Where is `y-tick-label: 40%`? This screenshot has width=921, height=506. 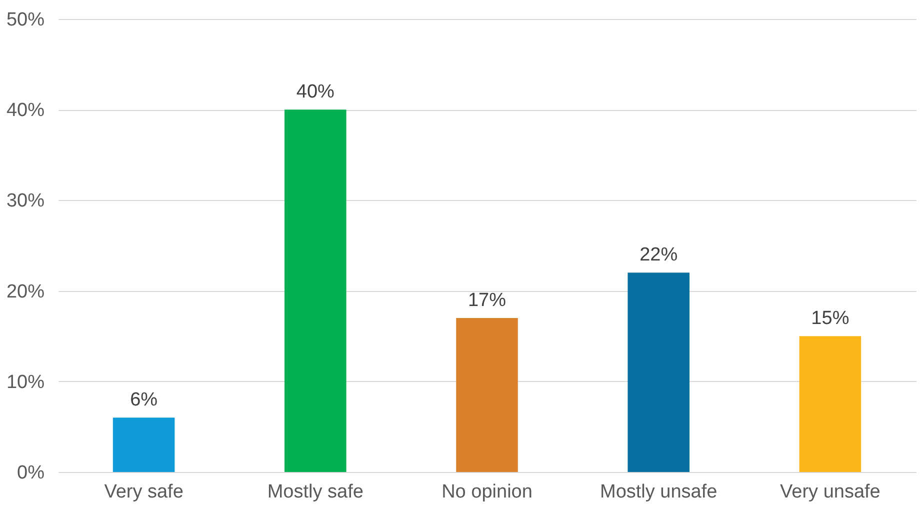
y-tick-label: 40% is located at coordinates (25, 111).